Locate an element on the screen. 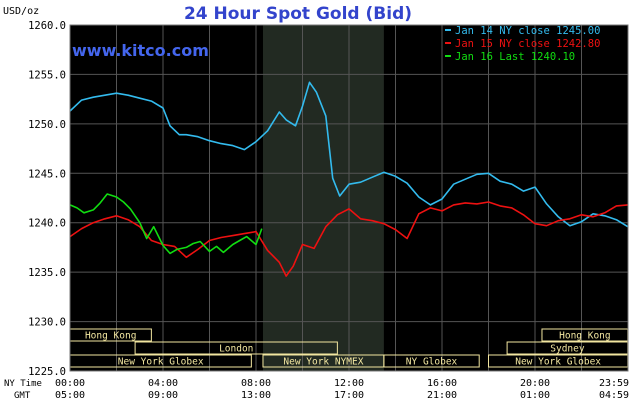 The image size is (637, 404). x-tick-label-ny: 00:00 is located at coordinates (70, 383).